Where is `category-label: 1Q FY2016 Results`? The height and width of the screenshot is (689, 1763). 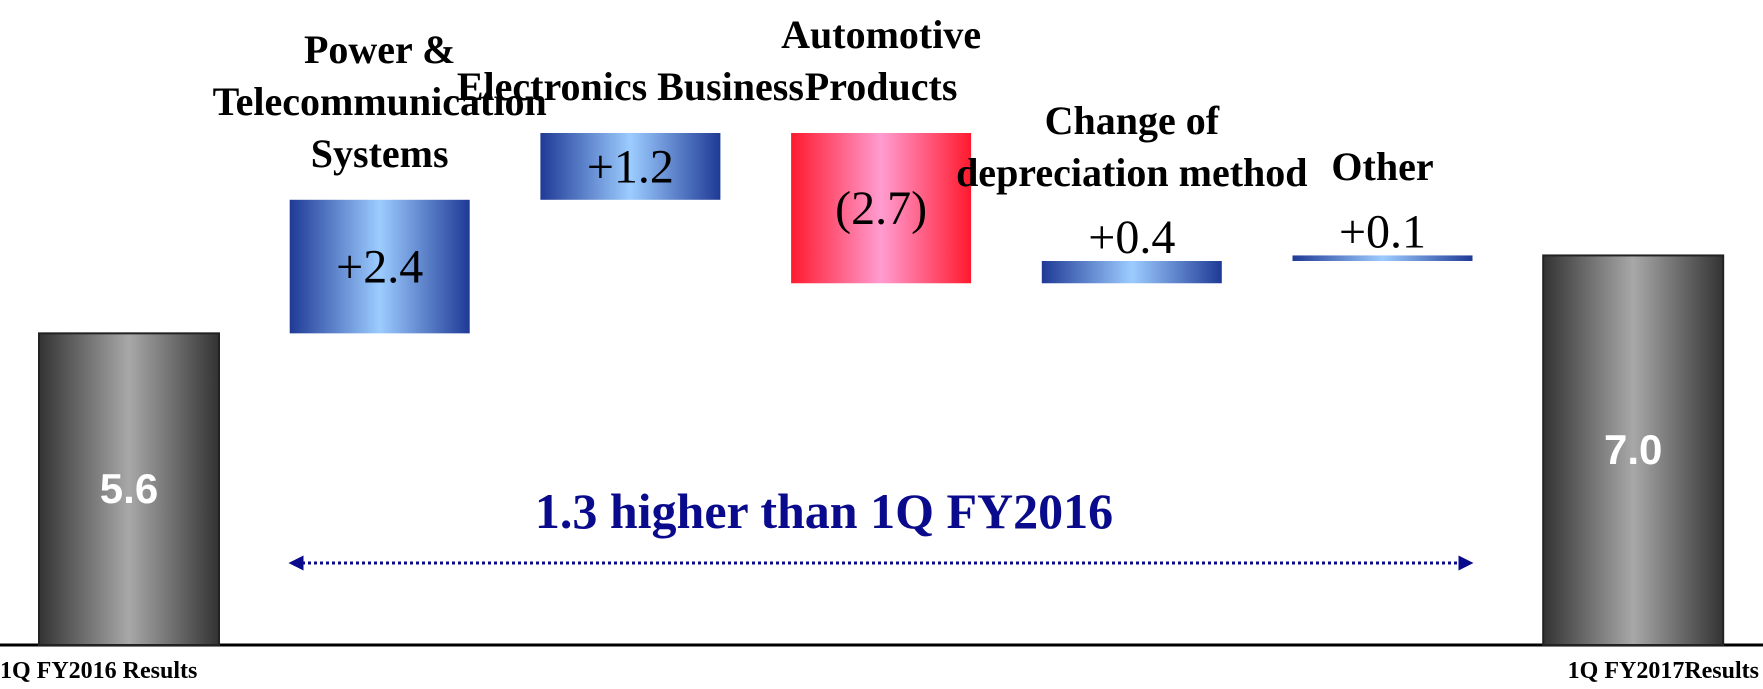 category-label: 1Q FY2016 Results is located at coordinates (99, 671).